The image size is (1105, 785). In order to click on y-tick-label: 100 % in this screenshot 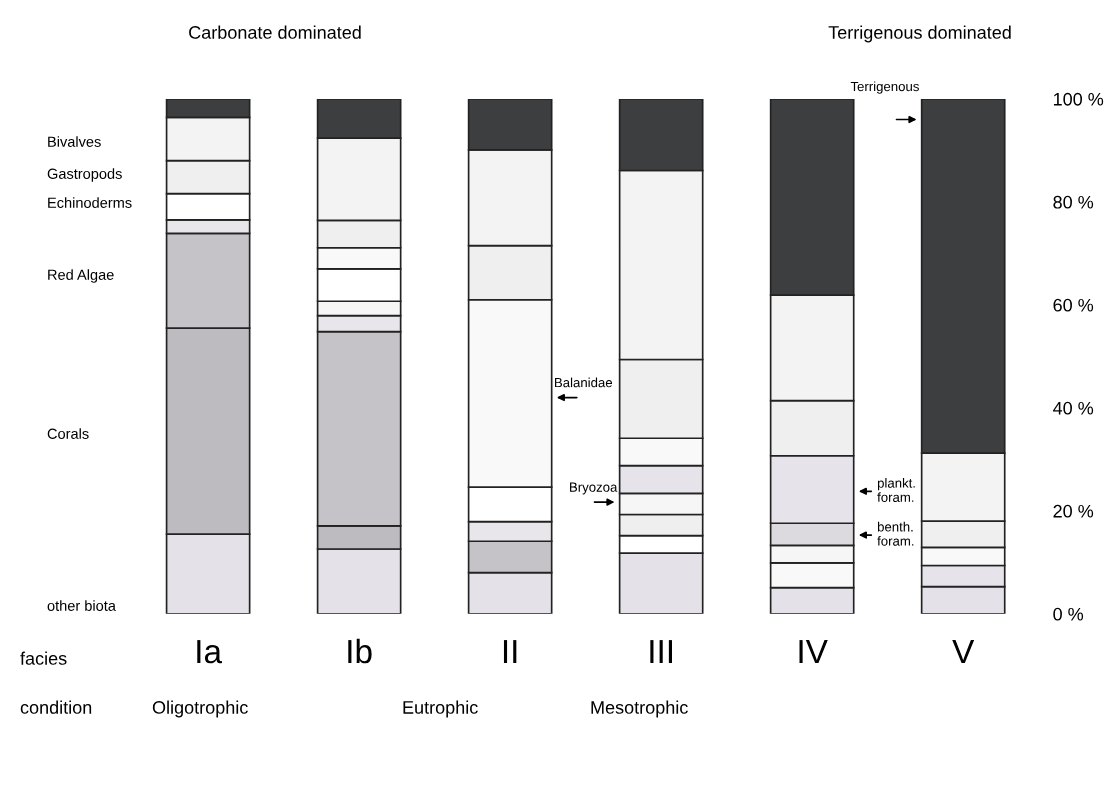, I will do `click(1078, 99)`.